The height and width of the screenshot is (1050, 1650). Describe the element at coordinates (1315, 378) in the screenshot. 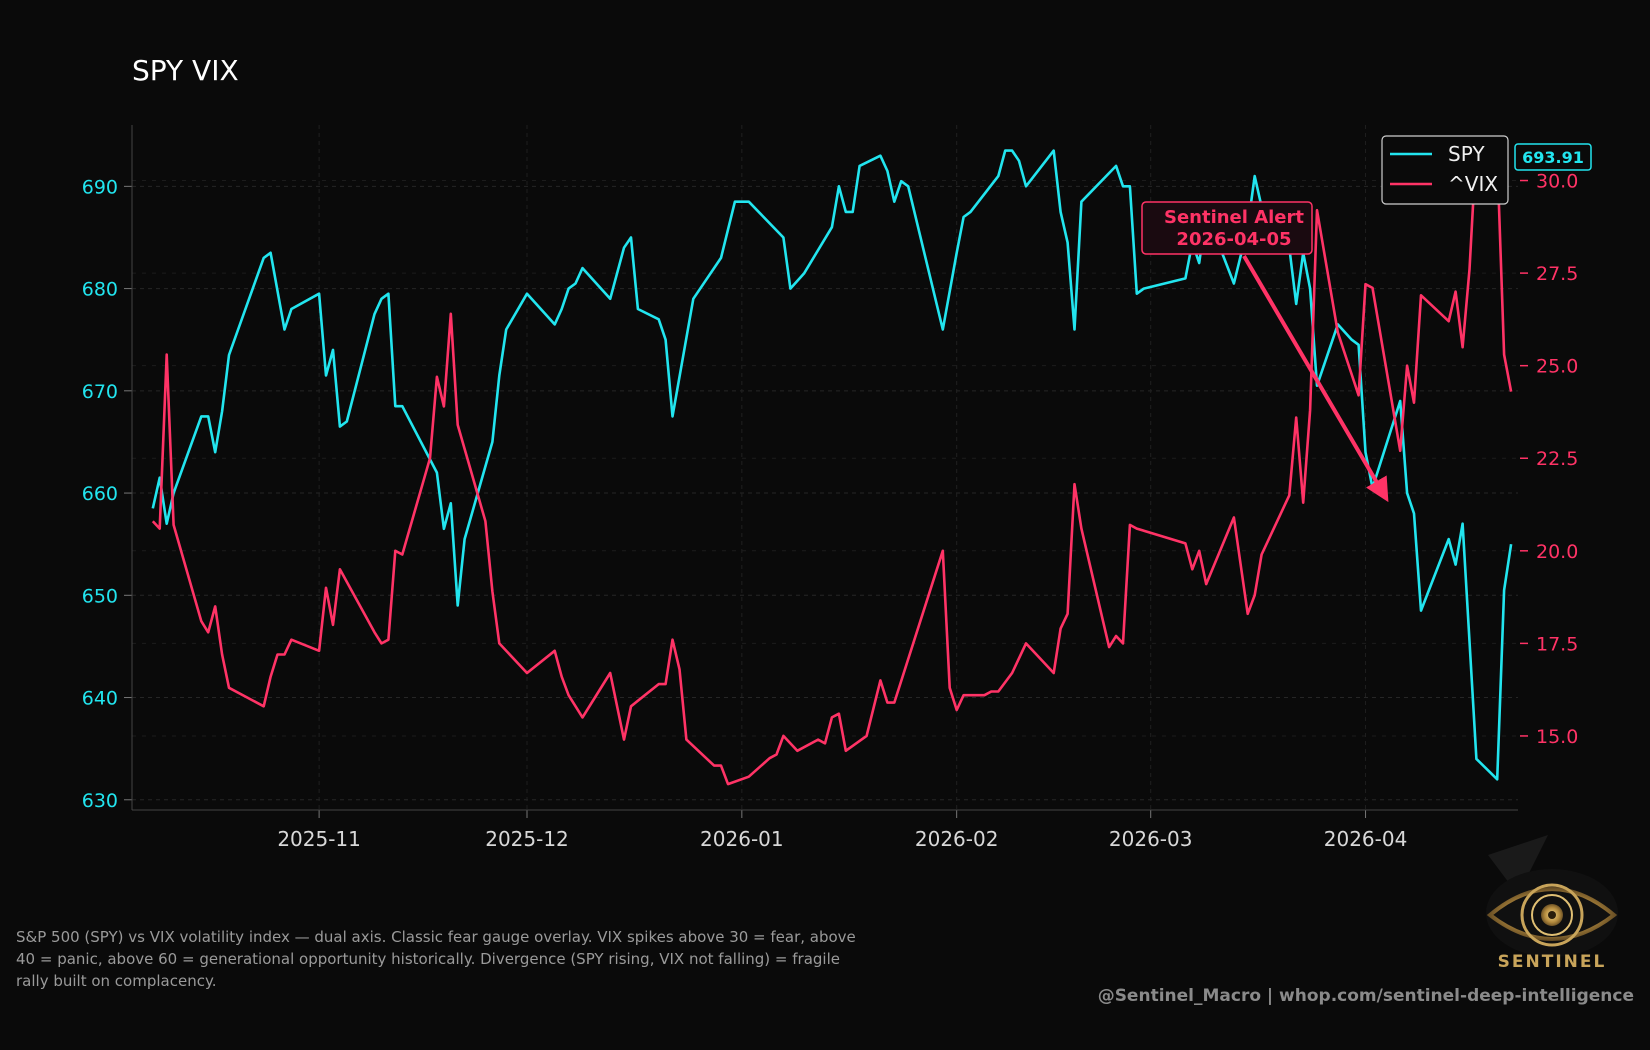

I see `annotation-arrow` at that location.